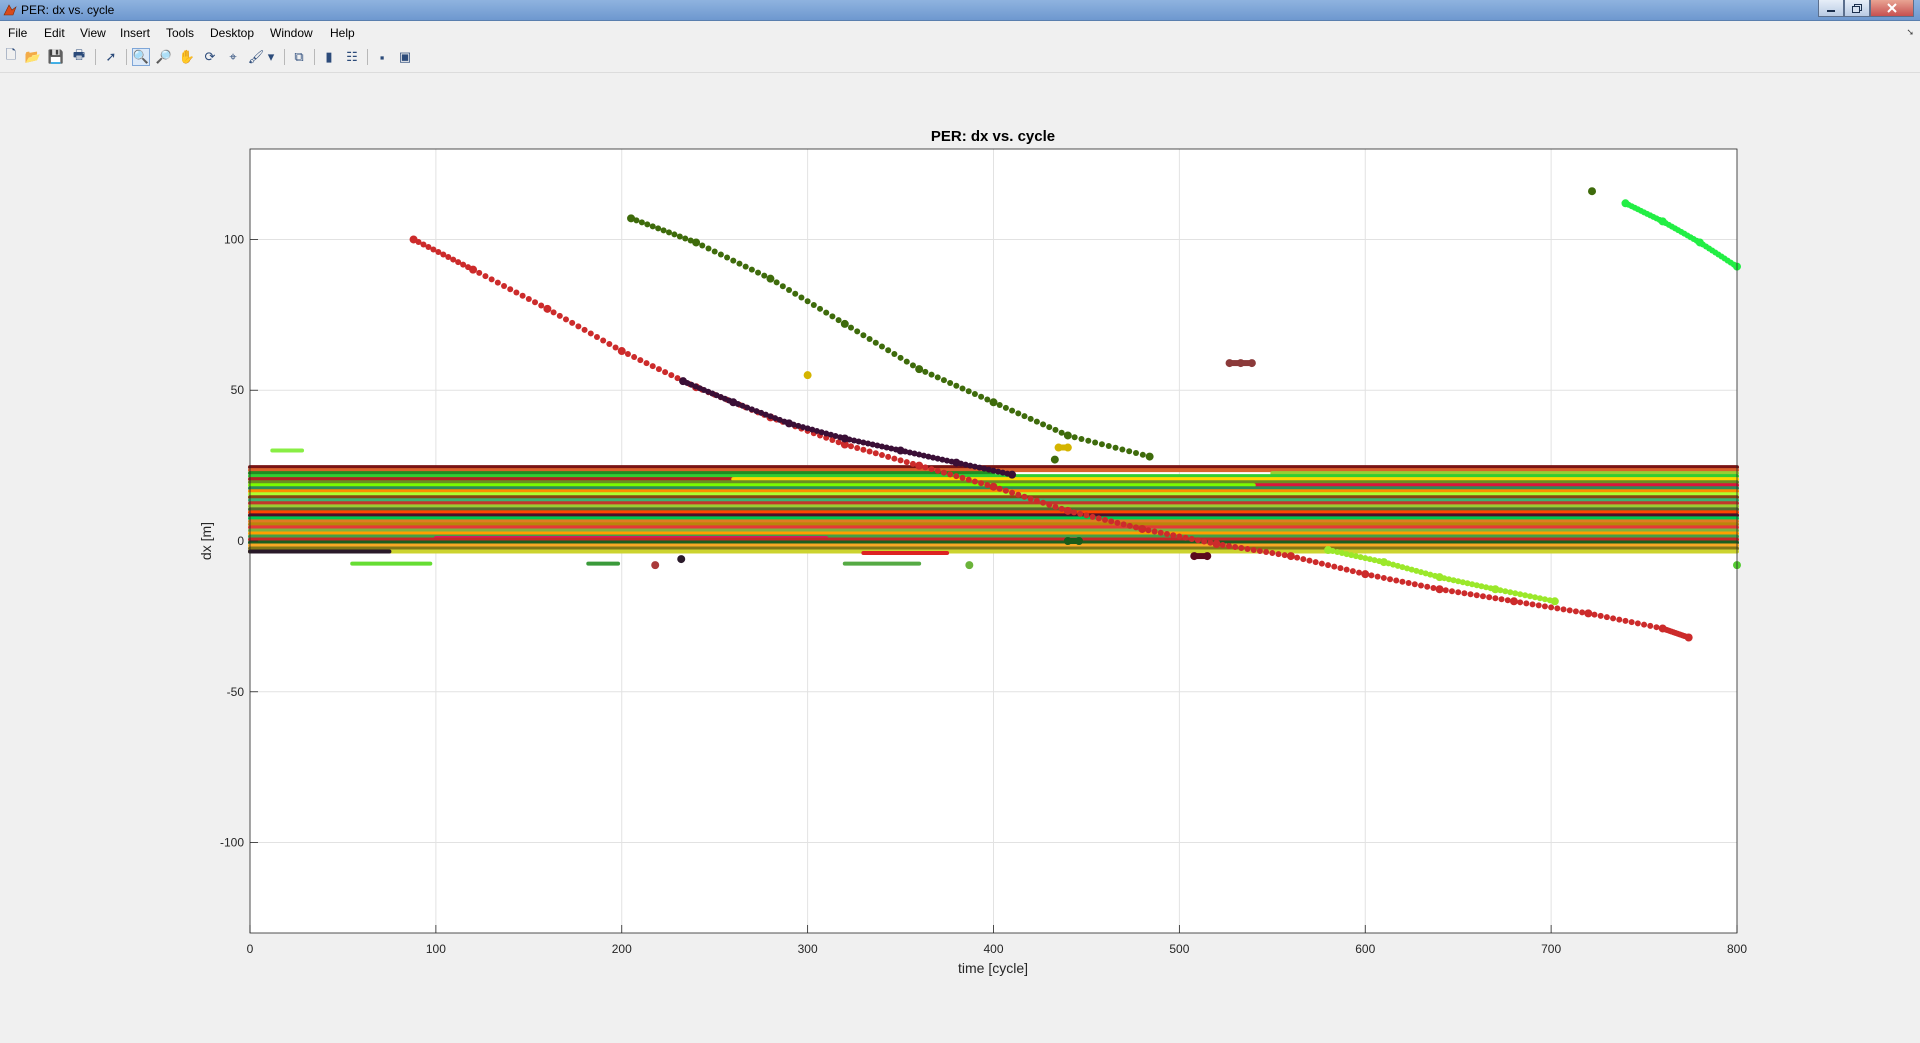  What do you see at coordinates (1831, 8) in the screenshot?
I see `minimize-button` at bounding box center [1831, 8].